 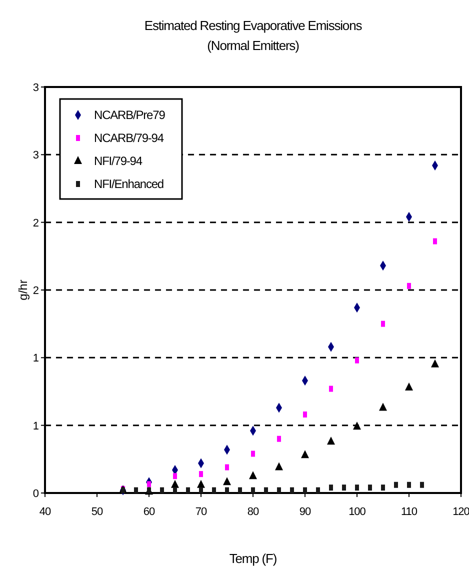 What do you see at coordinates (357, 512) in the screenshot?
I see `x-tick-label: 100` at bounding box center [357, 512].